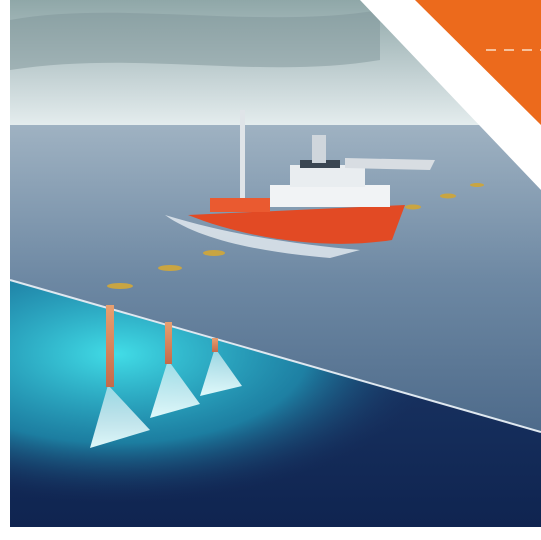 The width and height of the screenshot is (541, 540). Describe the element at coordinates (240, 205) in the screenshot. I see `deck` at that location.